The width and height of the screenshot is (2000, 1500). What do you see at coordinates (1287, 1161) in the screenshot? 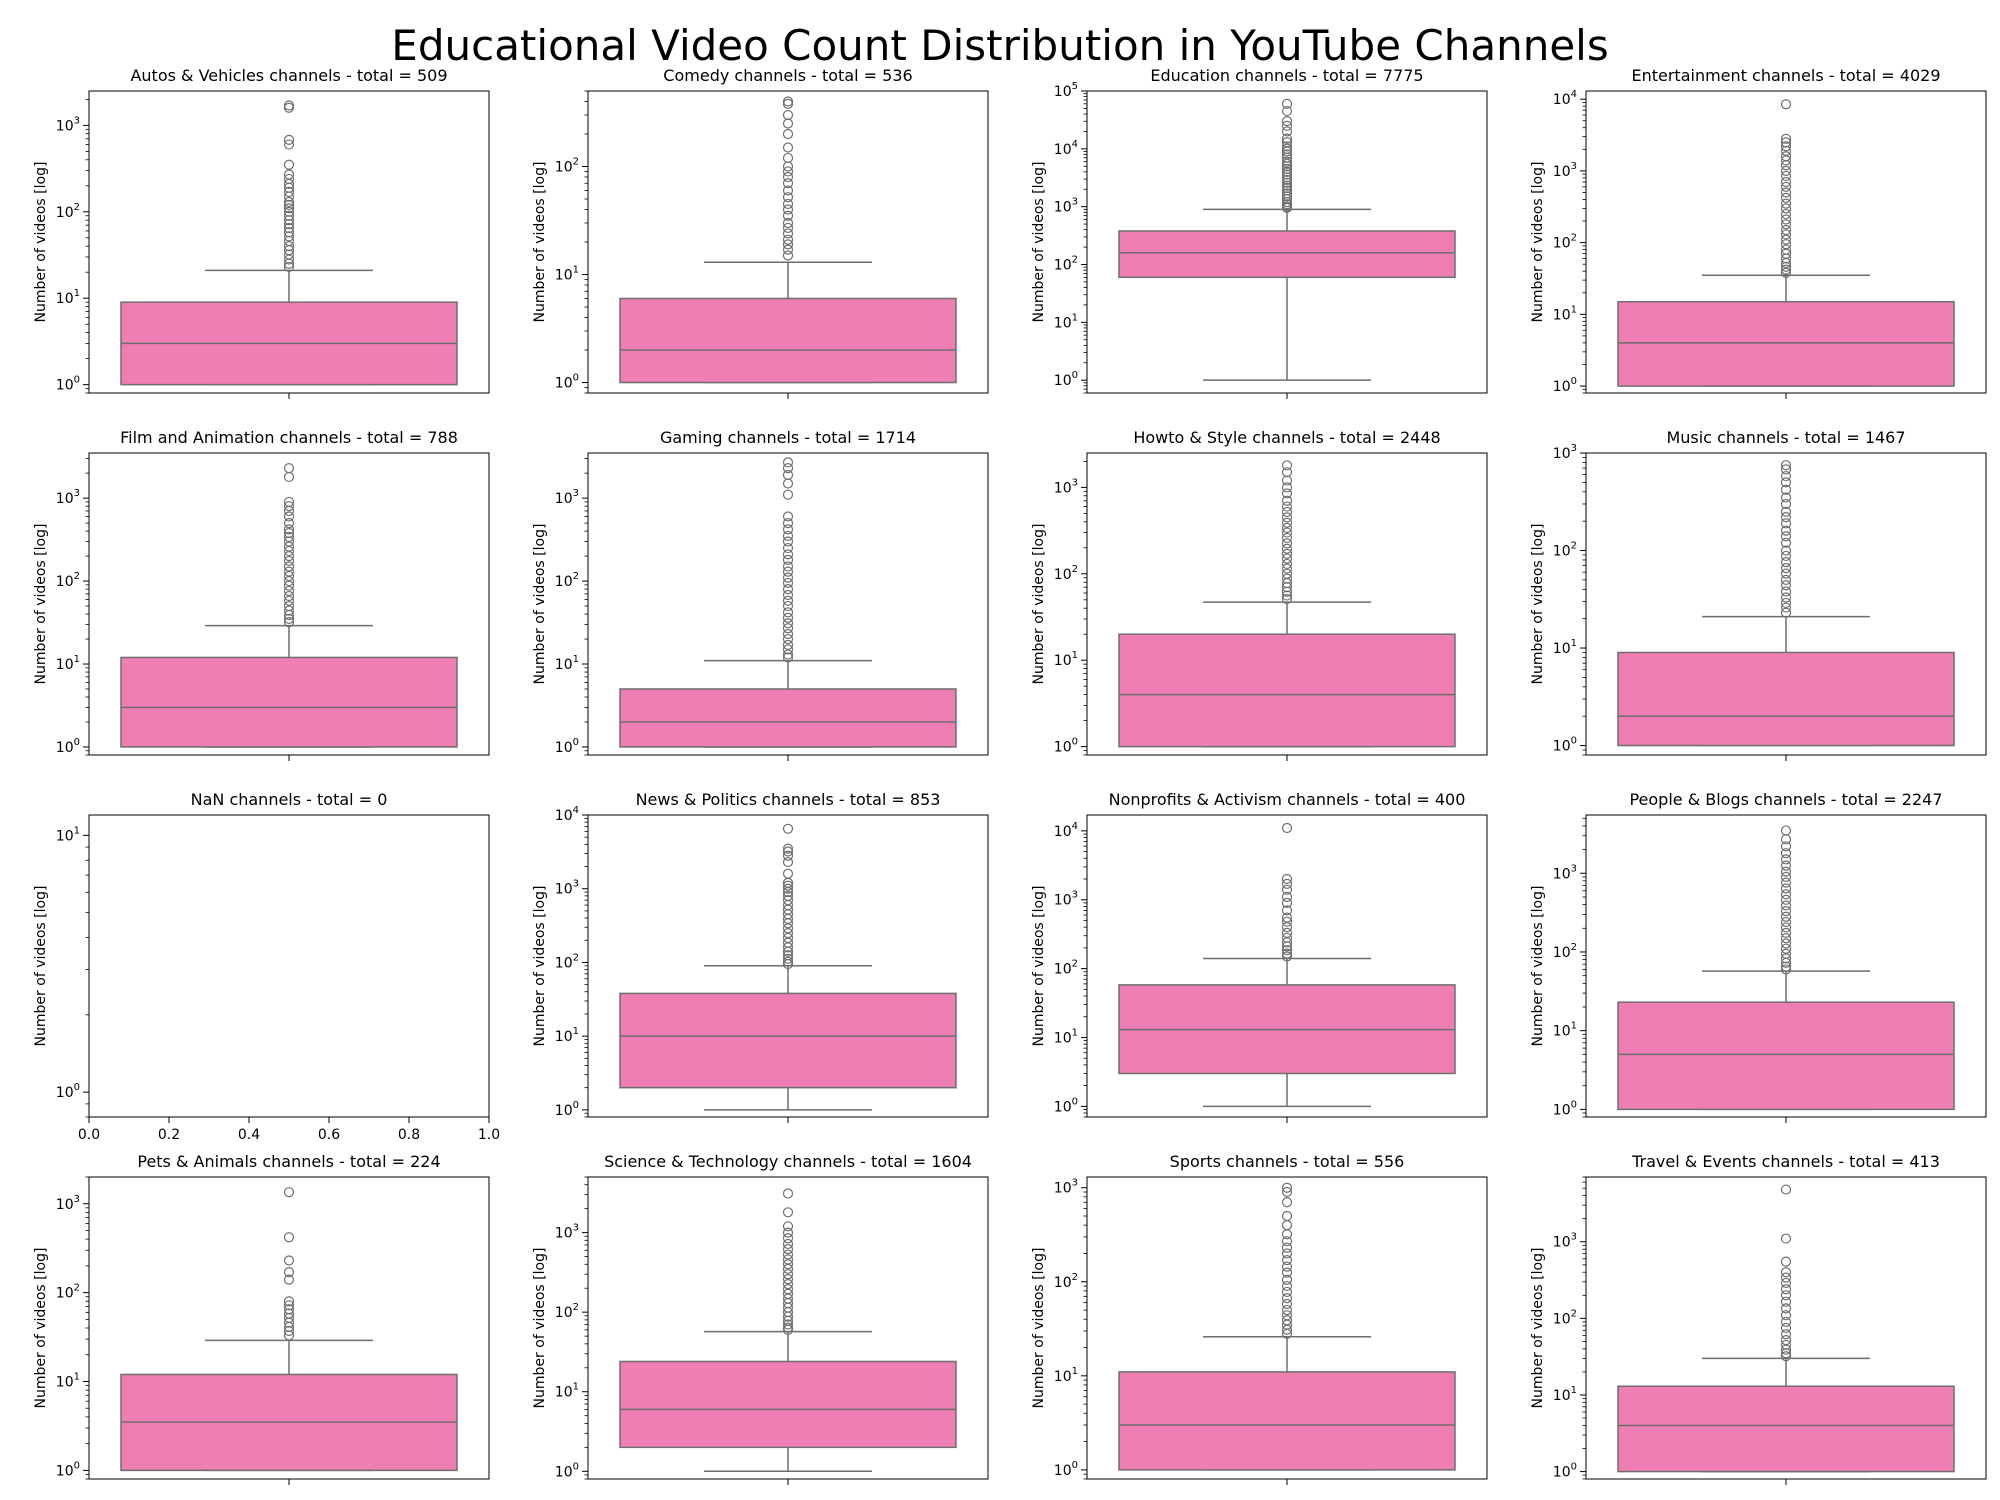
I see `subplot-title: Sports channels - total = 556` at bounding box center [1287, 1161].